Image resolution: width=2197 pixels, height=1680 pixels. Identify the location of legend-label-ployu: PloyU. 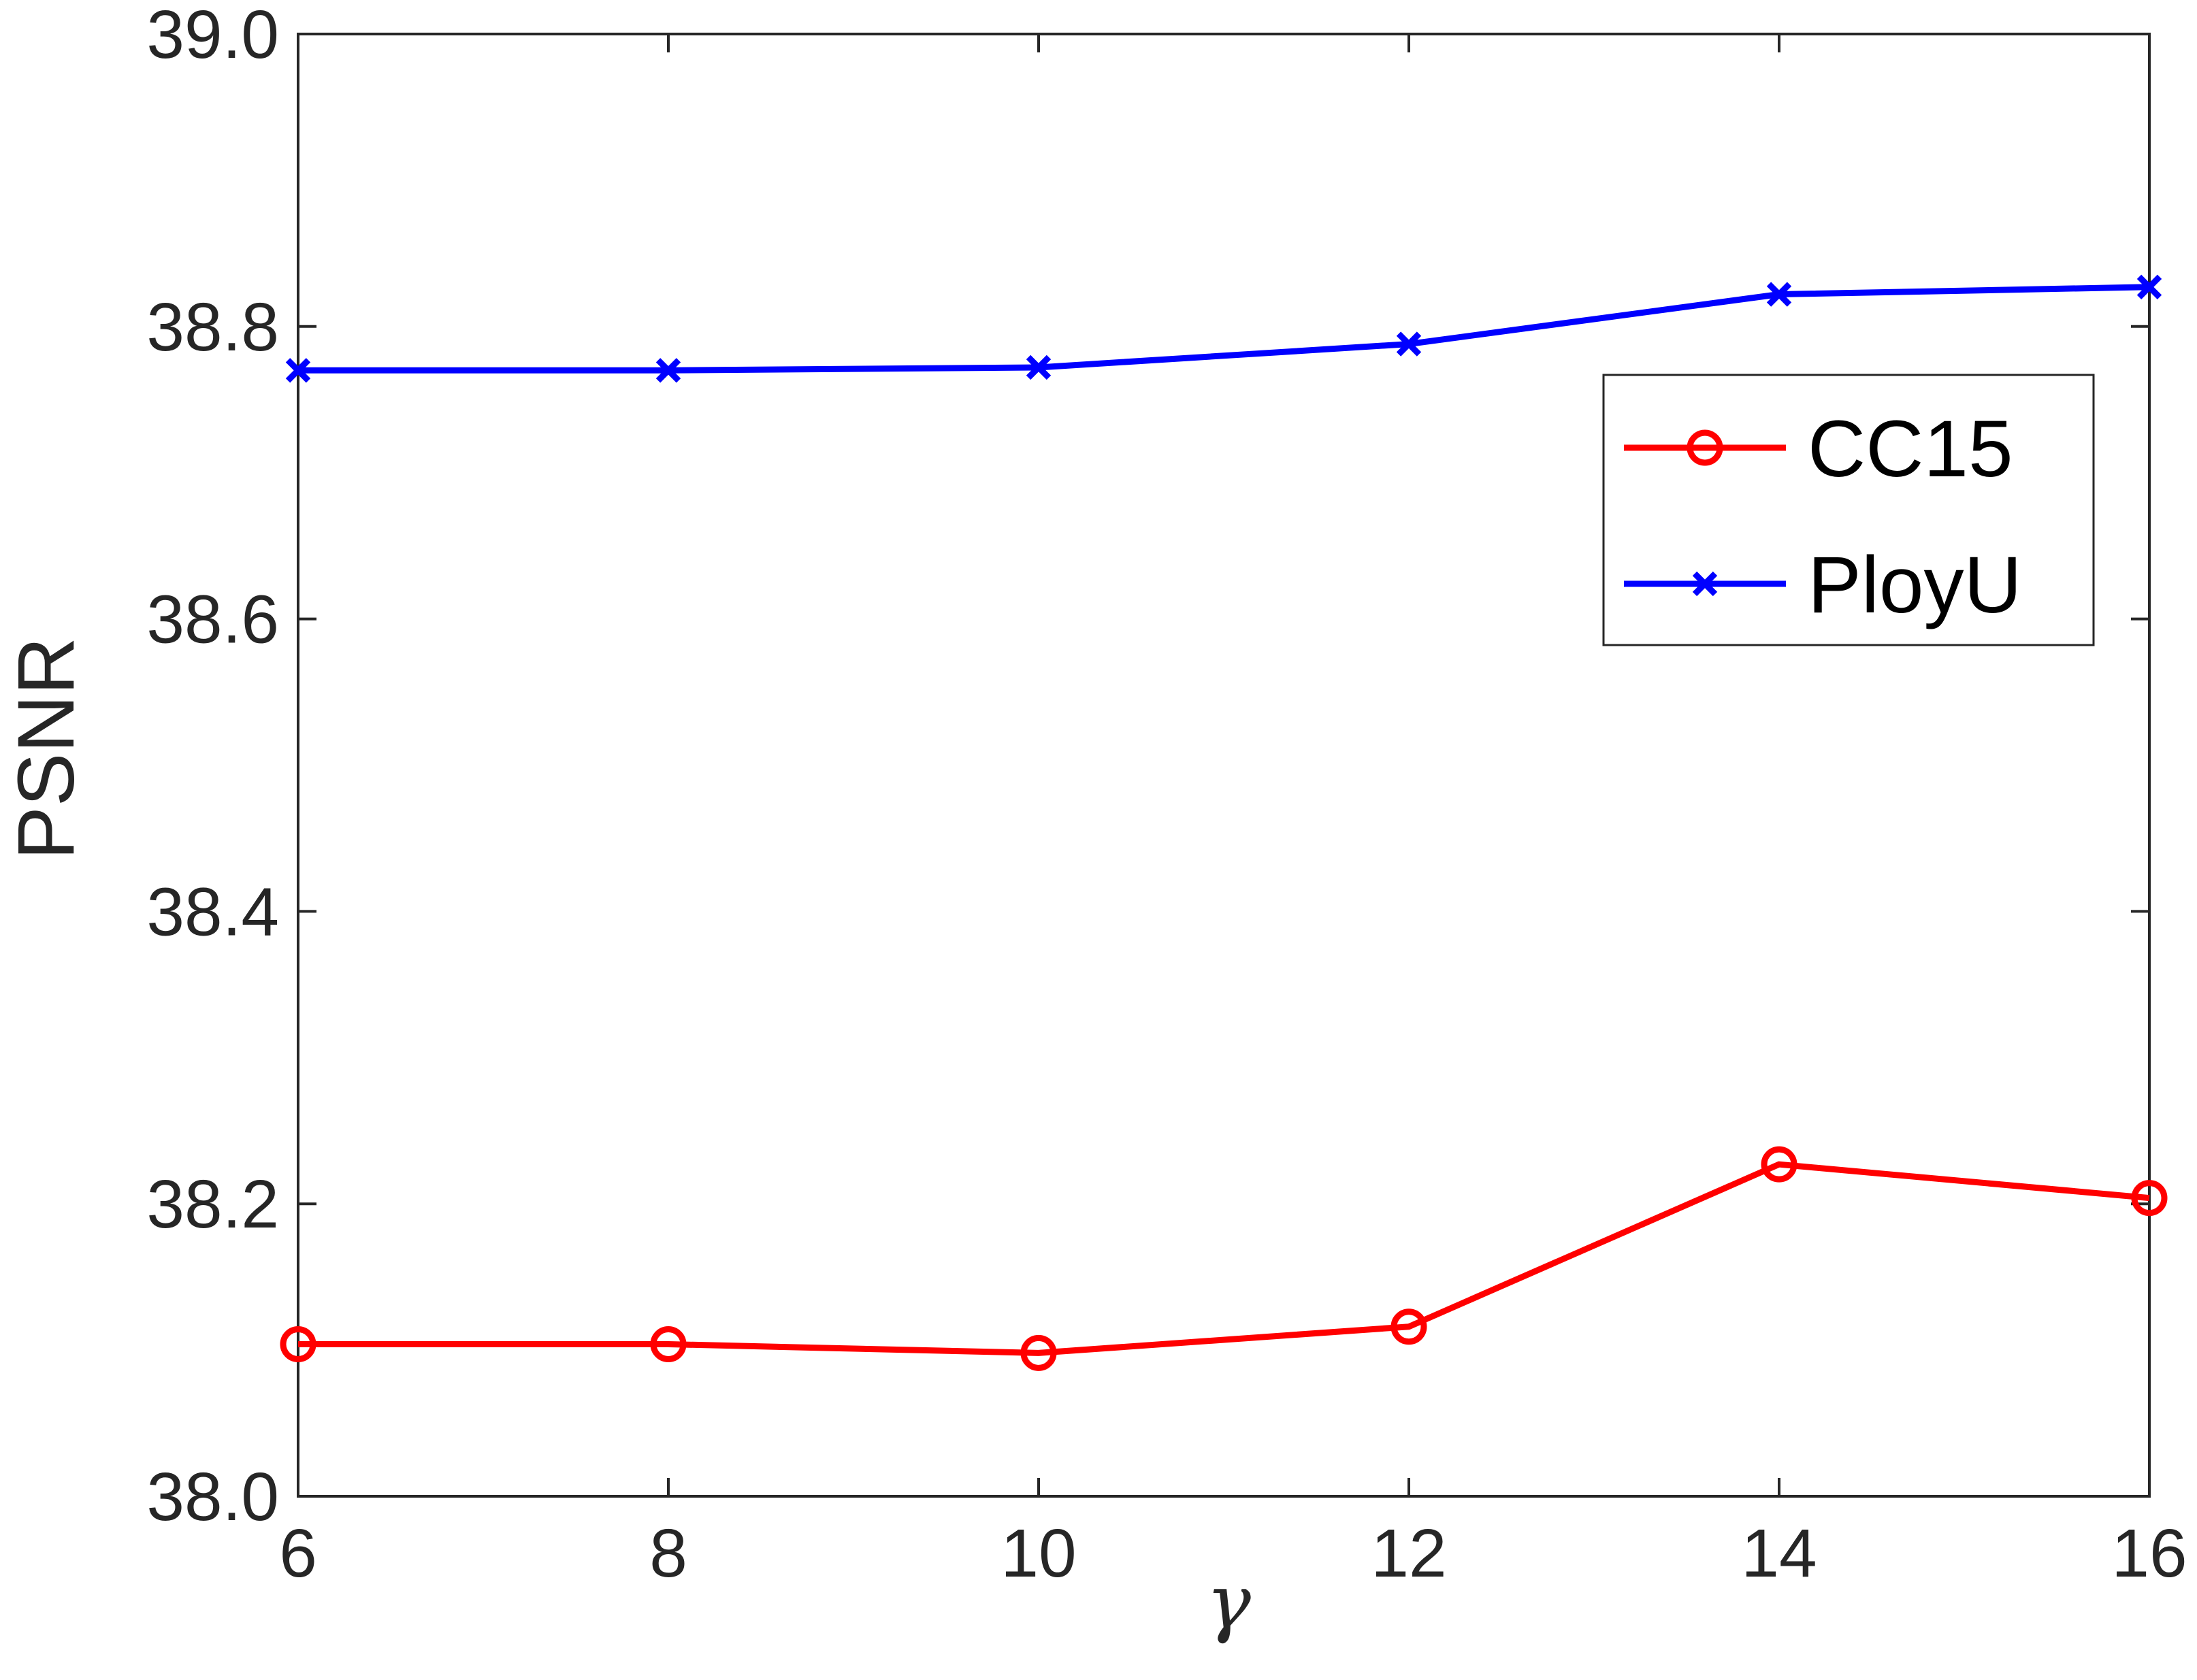
(1915, 585).